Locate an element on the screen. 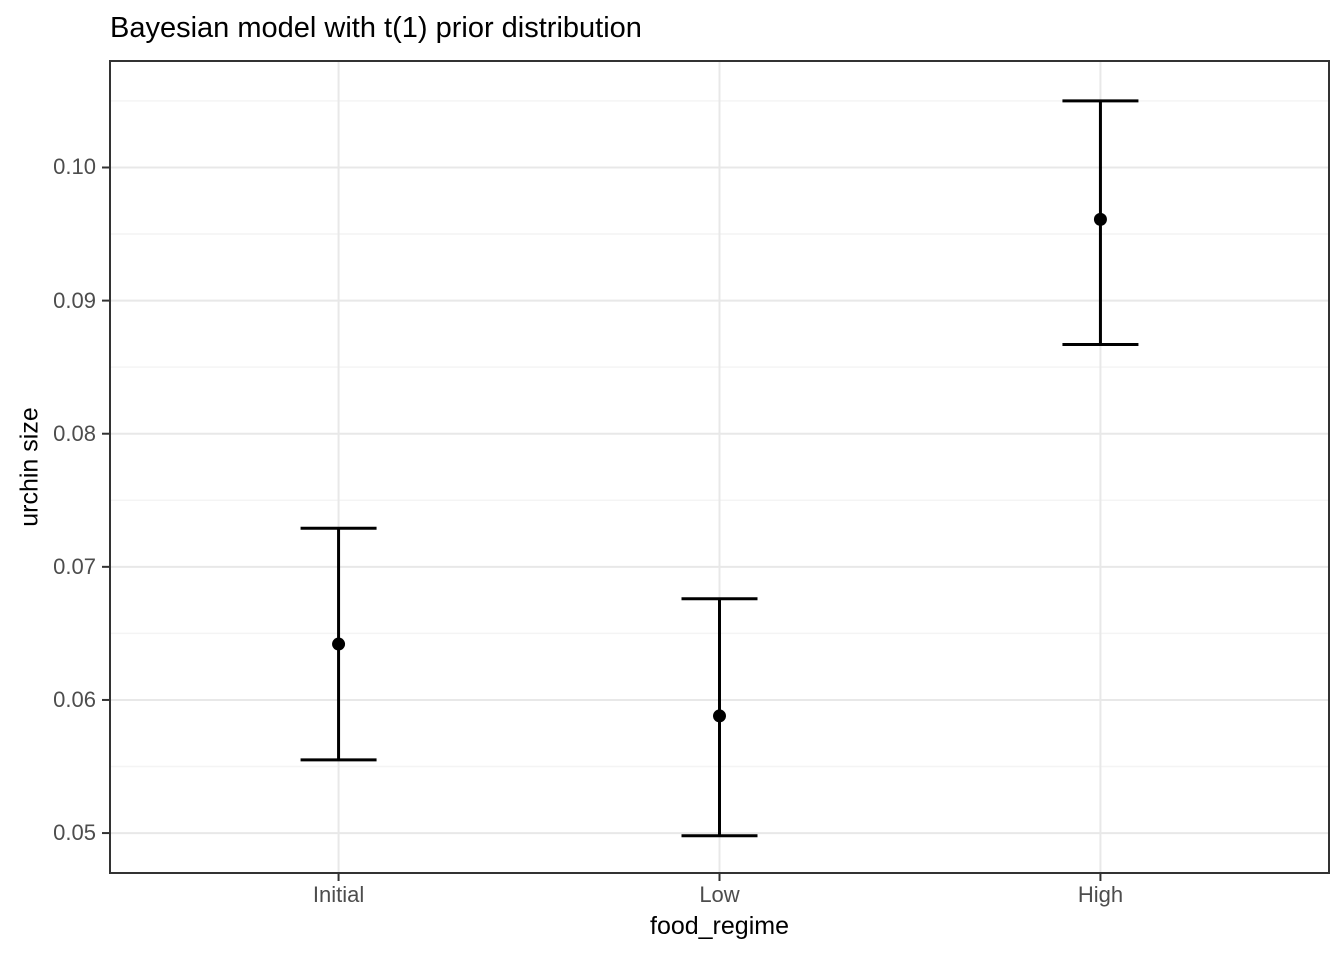  y-axis-title: urchin size is located at coordinates (29, 467).